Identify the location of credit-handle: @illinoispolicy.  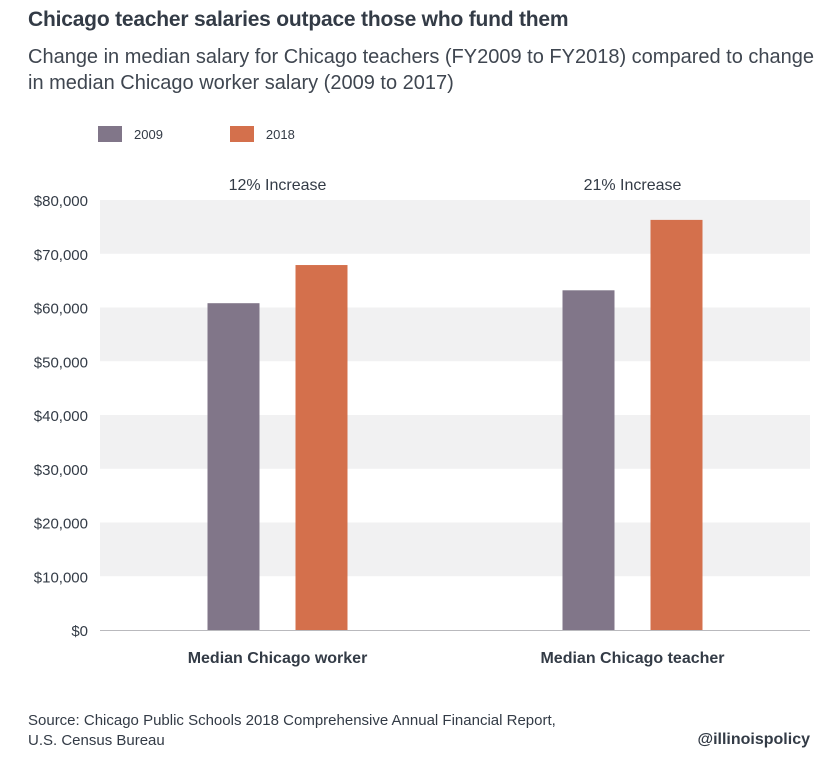
(753, 739).